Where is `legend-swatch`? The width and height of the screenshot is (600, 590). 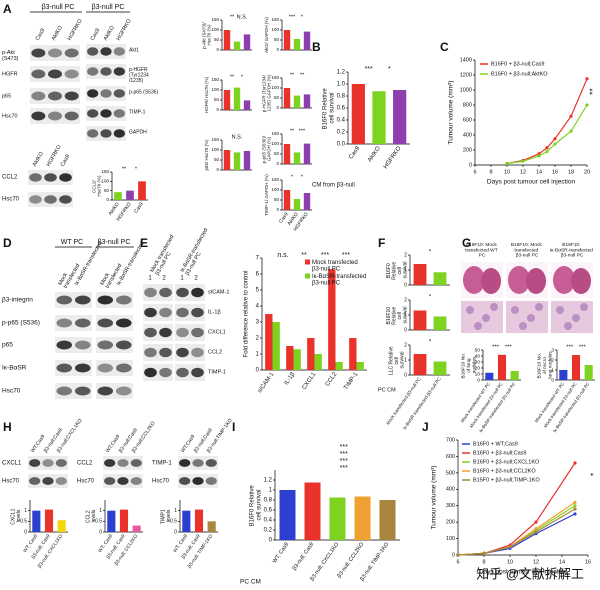
legend-swatch is located at coordinates (307, 262).